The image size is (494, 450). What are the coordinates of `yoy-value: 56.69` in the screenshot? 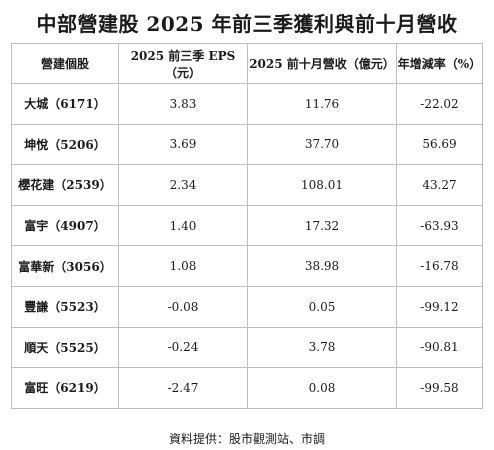 It's located at (439, 144).